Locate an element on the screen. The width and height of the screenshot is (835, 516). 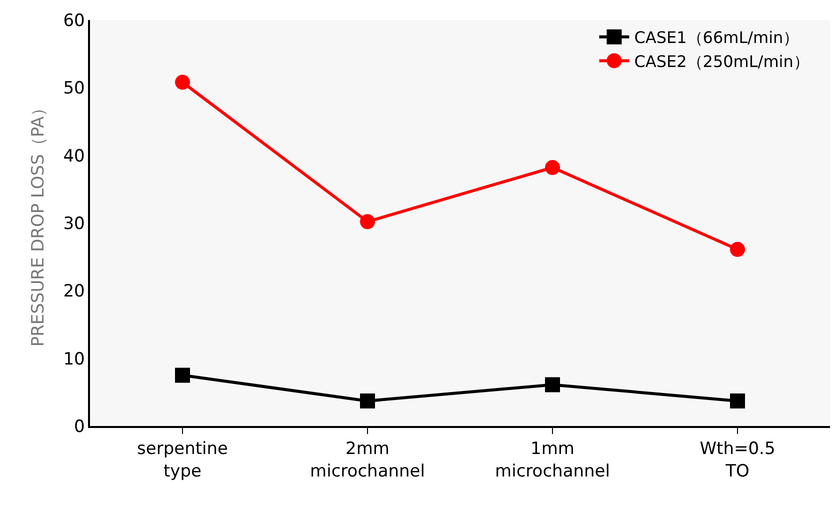
x-tick-label: 1mm microchannel is located at coordinates (552, 460).